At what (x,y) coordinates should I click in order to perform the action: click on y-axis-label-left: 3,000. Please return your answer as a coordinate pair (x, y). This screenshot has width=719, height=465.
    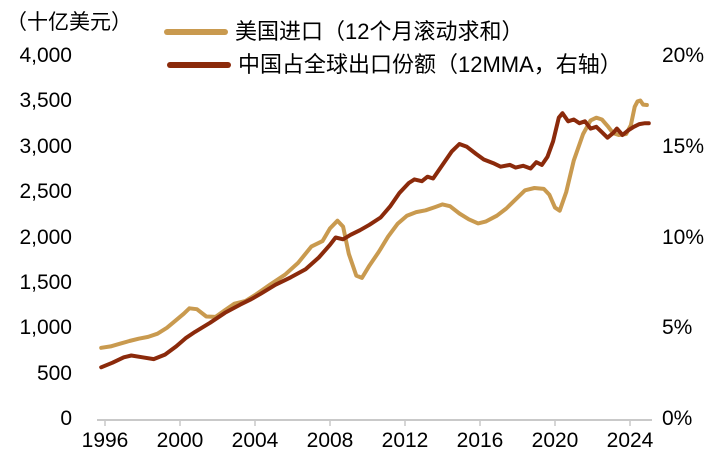
    Looking at the image, I should click on (45, 146).